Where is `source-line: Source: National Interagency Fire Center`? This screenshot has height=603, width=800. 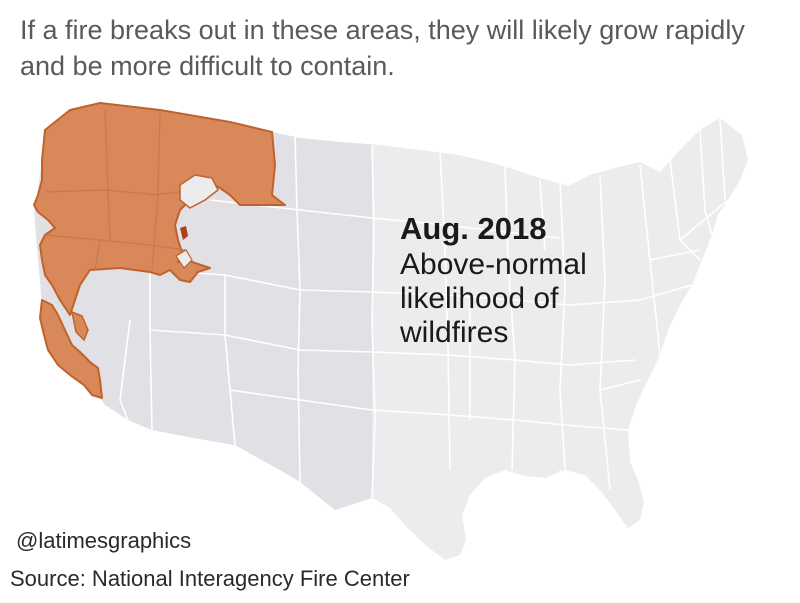 source-line: Source: National Interagency Fire Center is located at coordinates (210, 578).